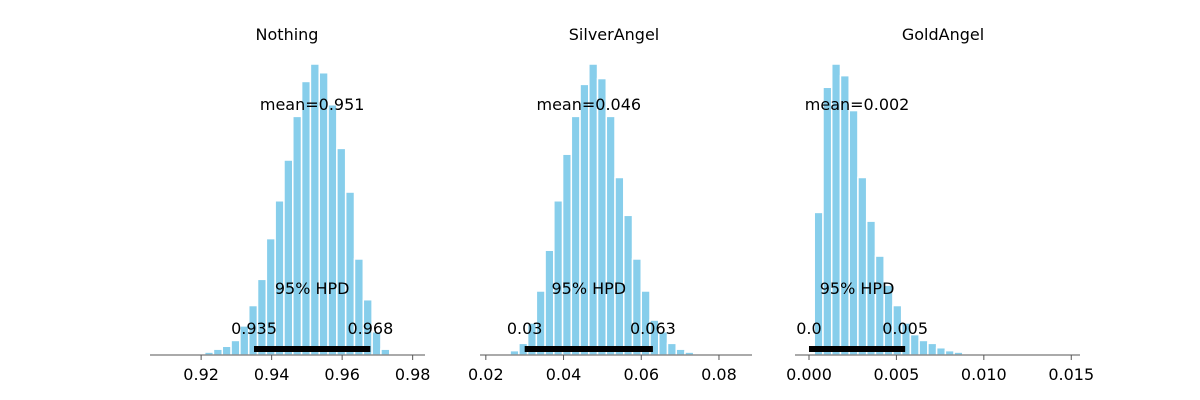 The height and width of the screenshot is (400, 1200). I want to click on x-tick-label: 0.015, so click(1071, 374).